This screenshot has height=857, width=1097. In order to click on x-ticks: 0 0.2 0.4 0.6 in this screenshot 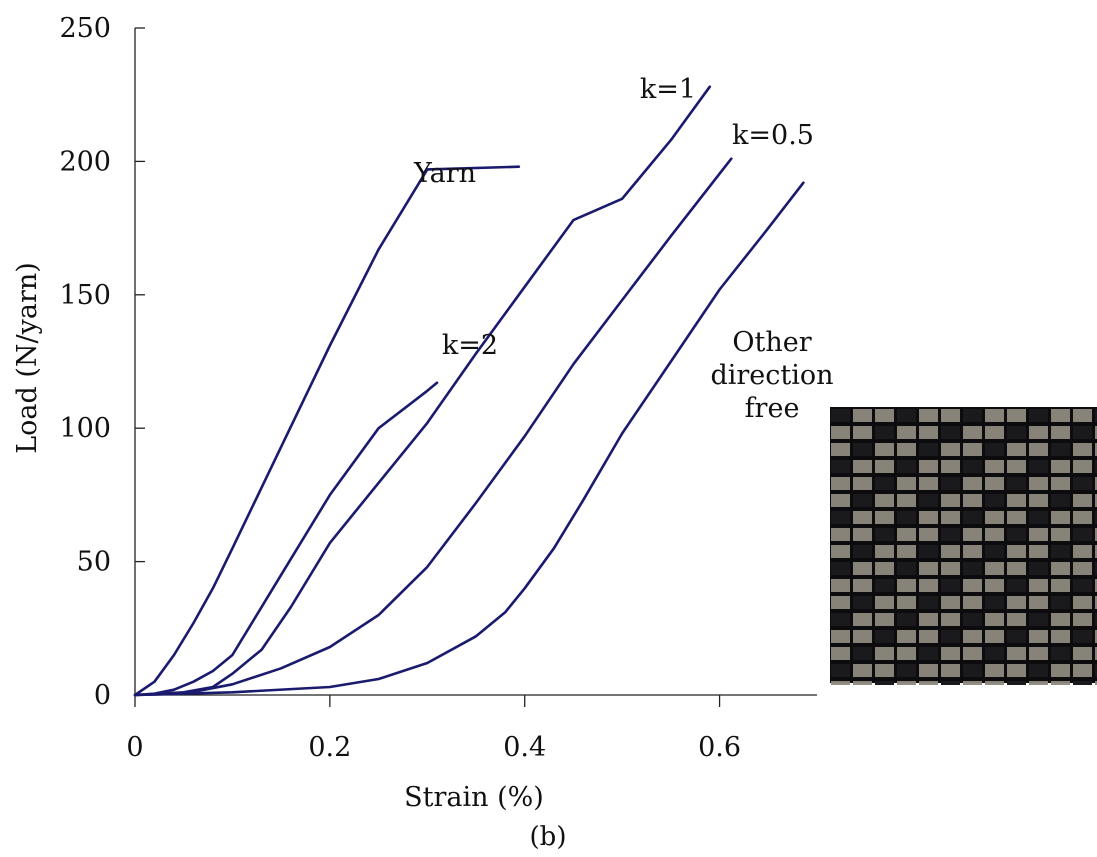, I will do `click(433, 729)`.